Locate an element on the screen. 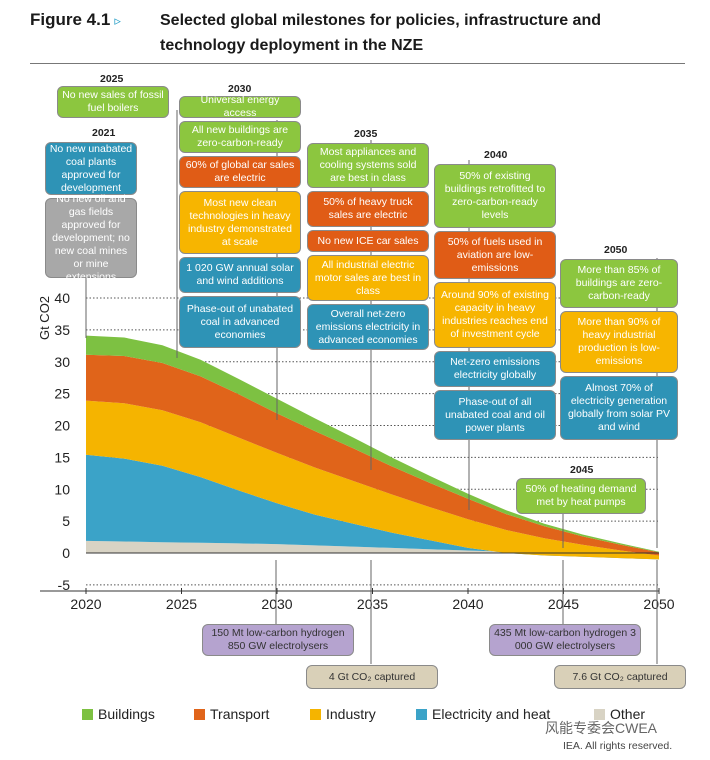  figure-label: Figure 4.1 ▹ is located at coordinates (75, 19).